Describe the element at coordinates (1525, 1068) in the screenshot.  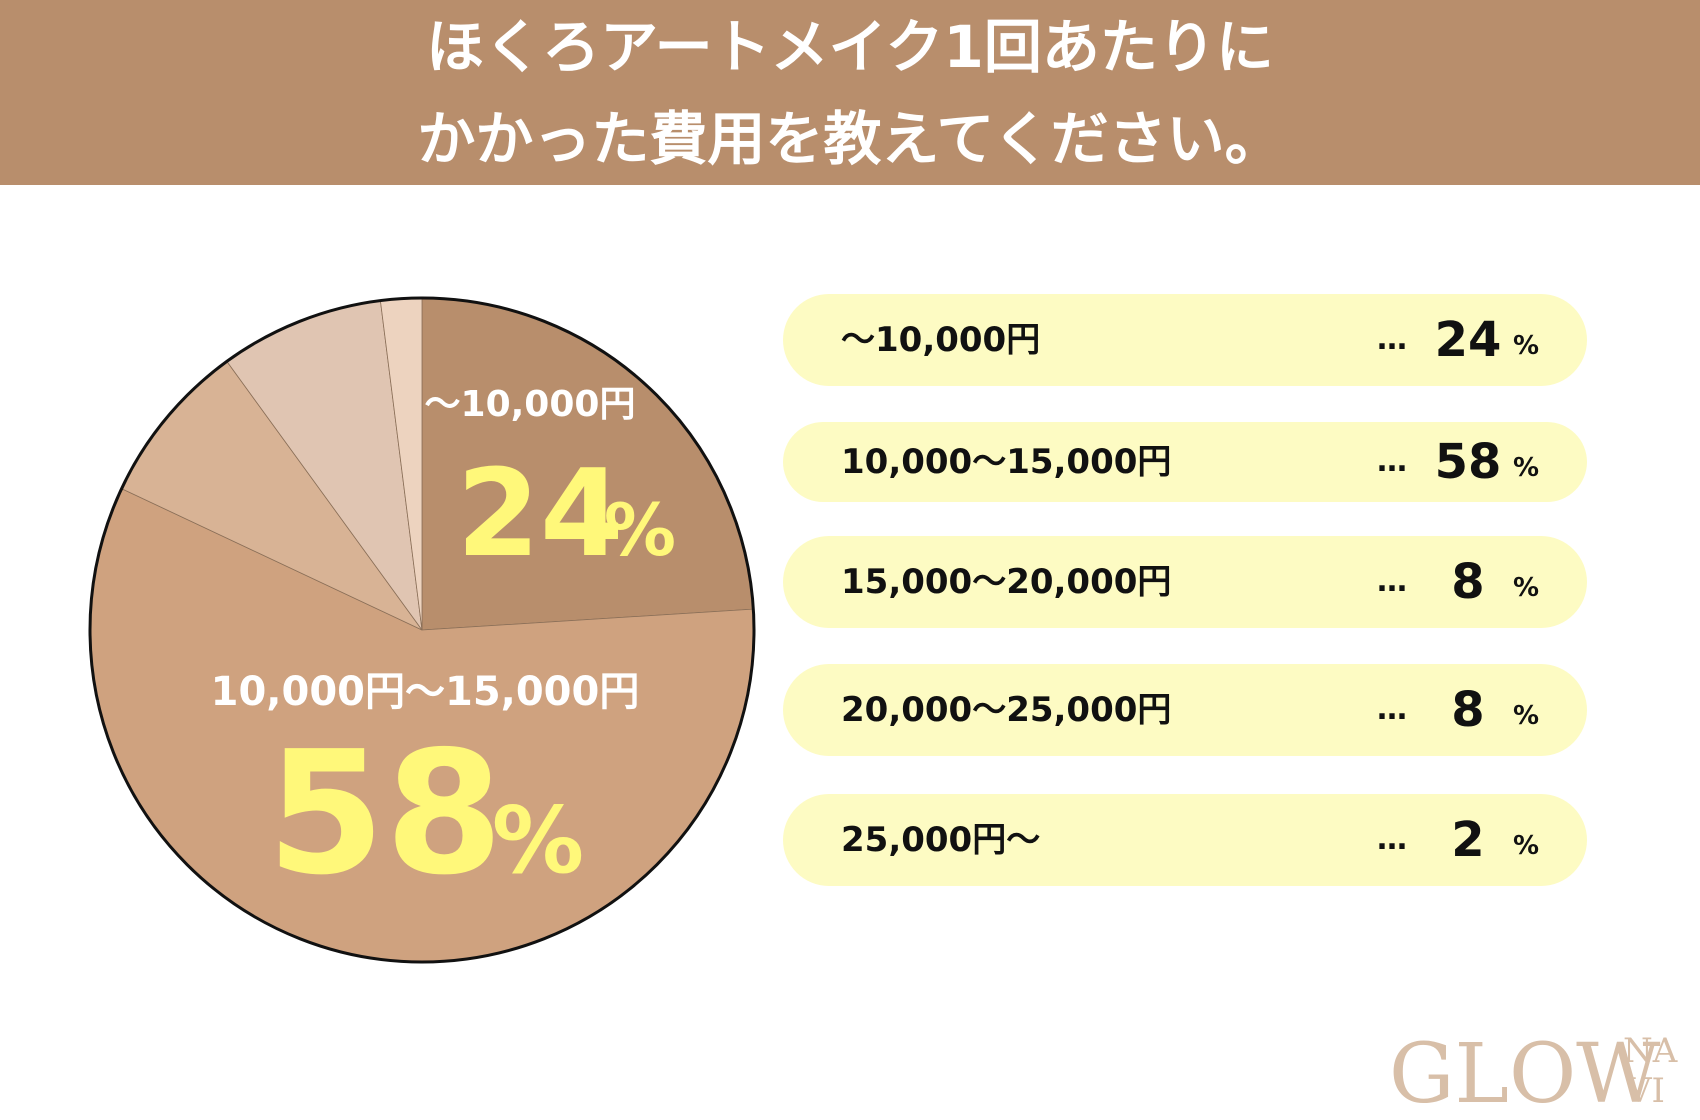
I see `logo-main-text: GLOW` at that location.